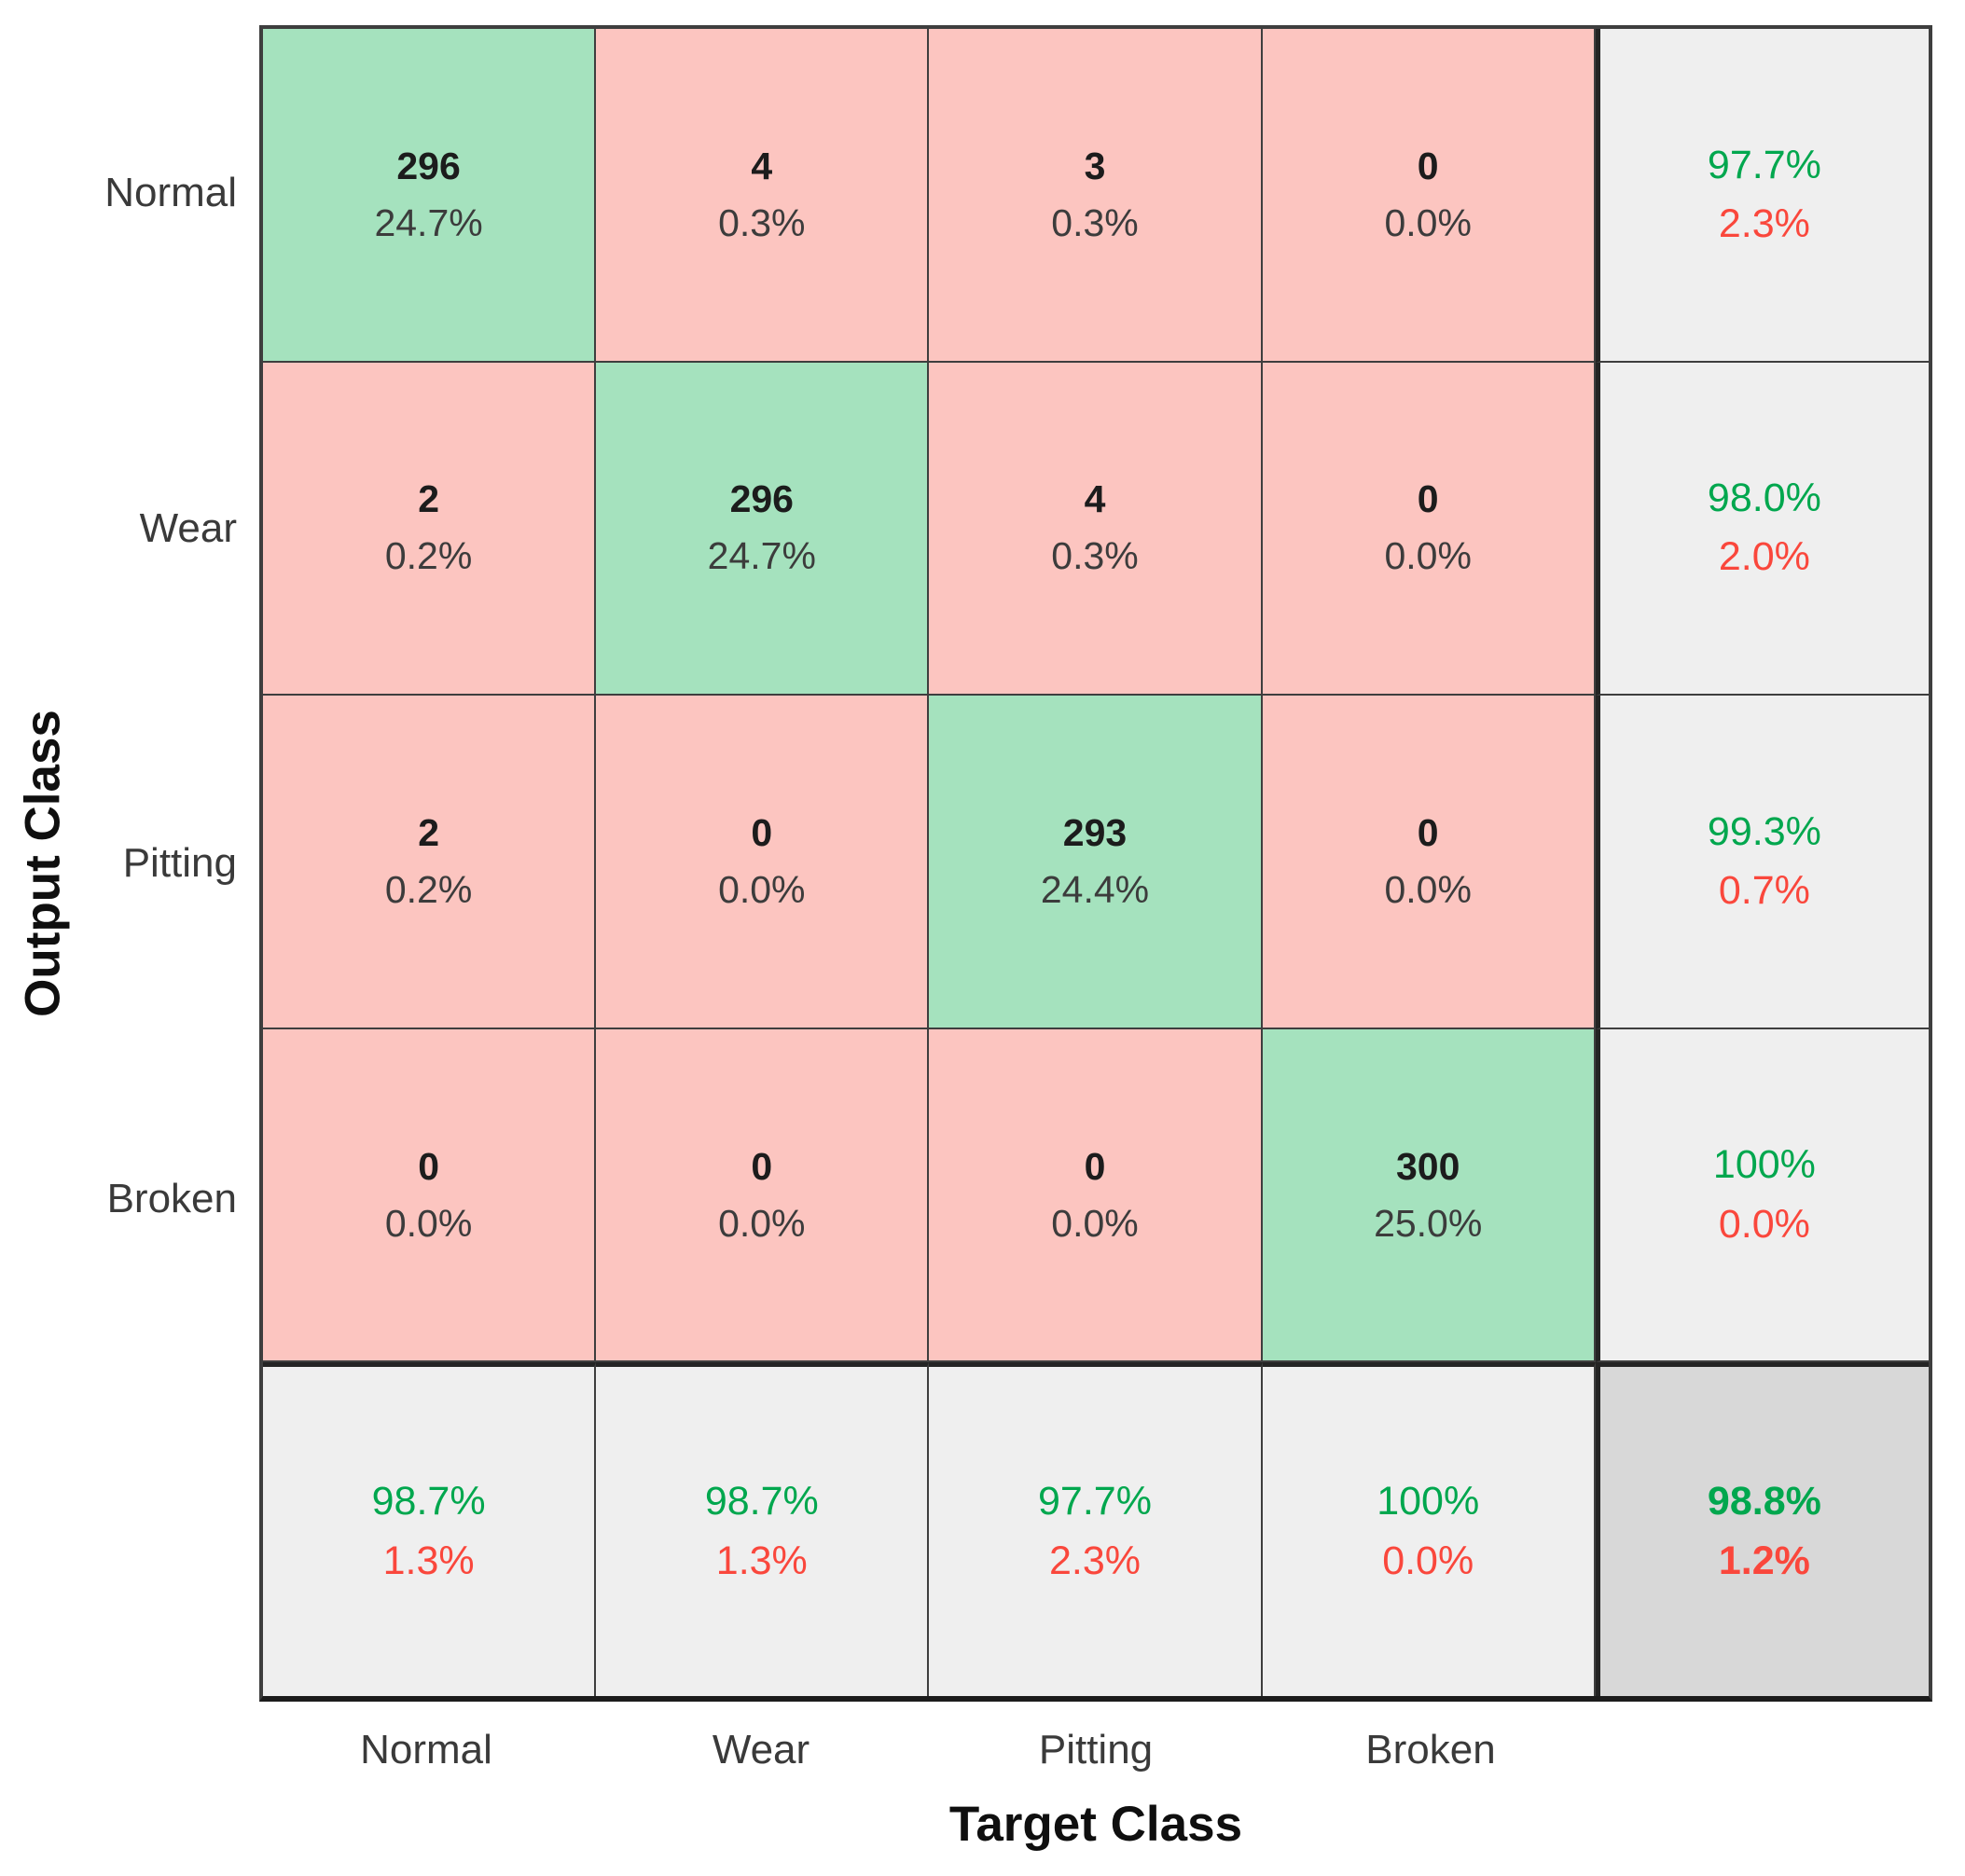  Describe the element at coordinates (763, 1195) in the screenshot. I see `matrix-cell-broken-wear: 0 0.0%` at that location.